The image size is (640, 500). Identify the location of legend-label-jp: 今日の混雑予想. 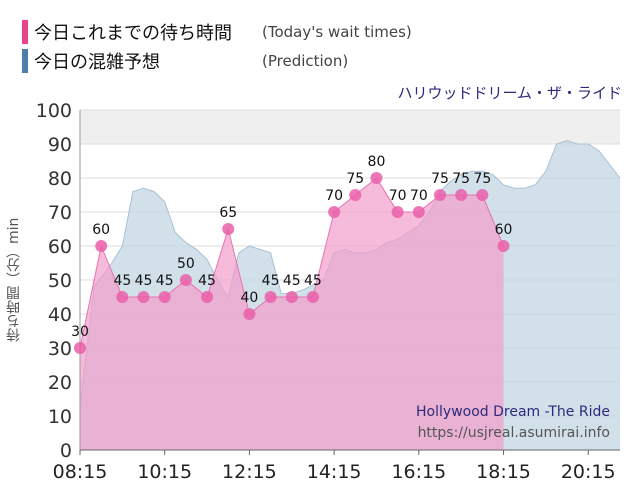
(97, 62).